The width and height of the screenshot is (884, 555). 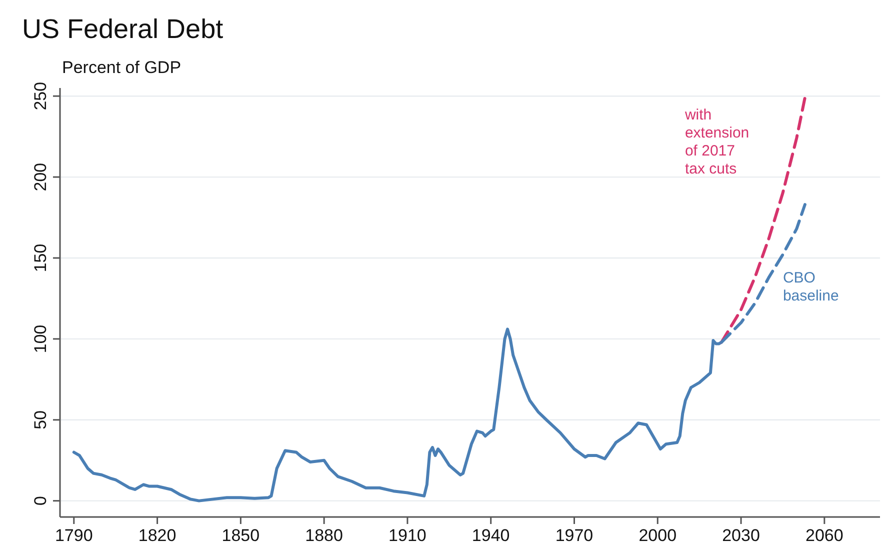 What do you see at coordinates (157, 535) in the screenshot?
I see `x-tick-label: 1820` at bounding box center [157, 535].